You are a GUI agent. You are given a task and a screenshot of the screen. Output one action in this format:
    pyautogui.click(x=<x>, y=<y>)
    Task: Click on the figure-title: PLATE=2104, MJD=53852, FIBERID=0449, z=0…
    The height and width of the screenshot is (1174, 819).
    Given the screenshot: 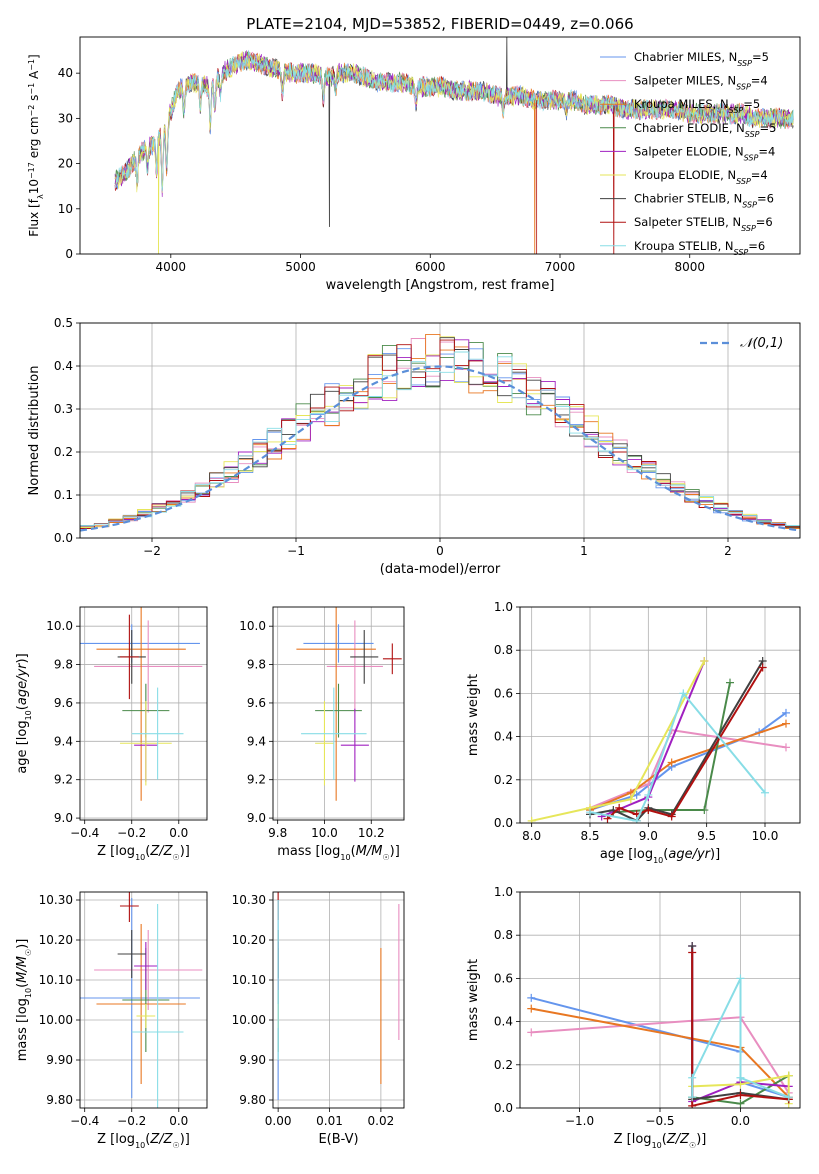 What is the action you would take?
    pyautogui.click(x=439, y=24)
    